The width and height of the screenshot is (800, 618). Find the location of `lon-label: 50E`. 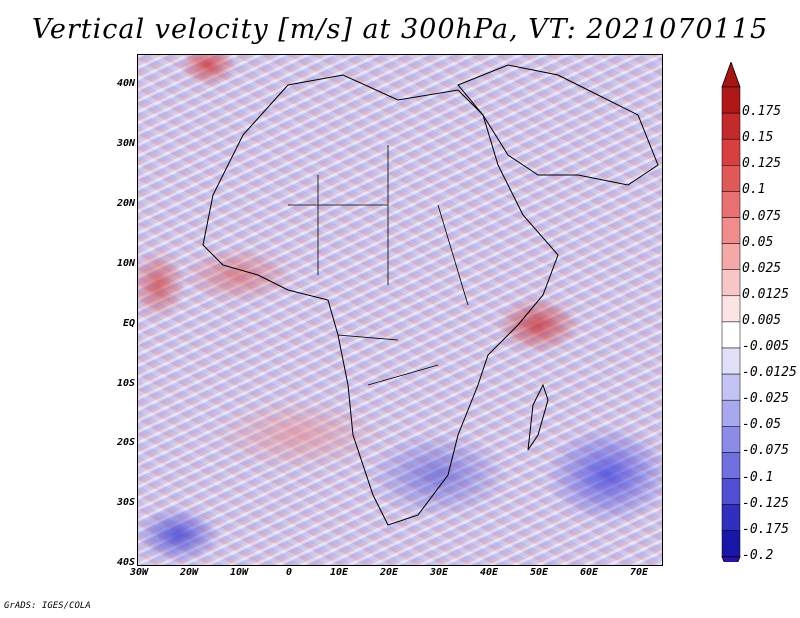

lon-label: 50E is located at coordinates (539, 572).